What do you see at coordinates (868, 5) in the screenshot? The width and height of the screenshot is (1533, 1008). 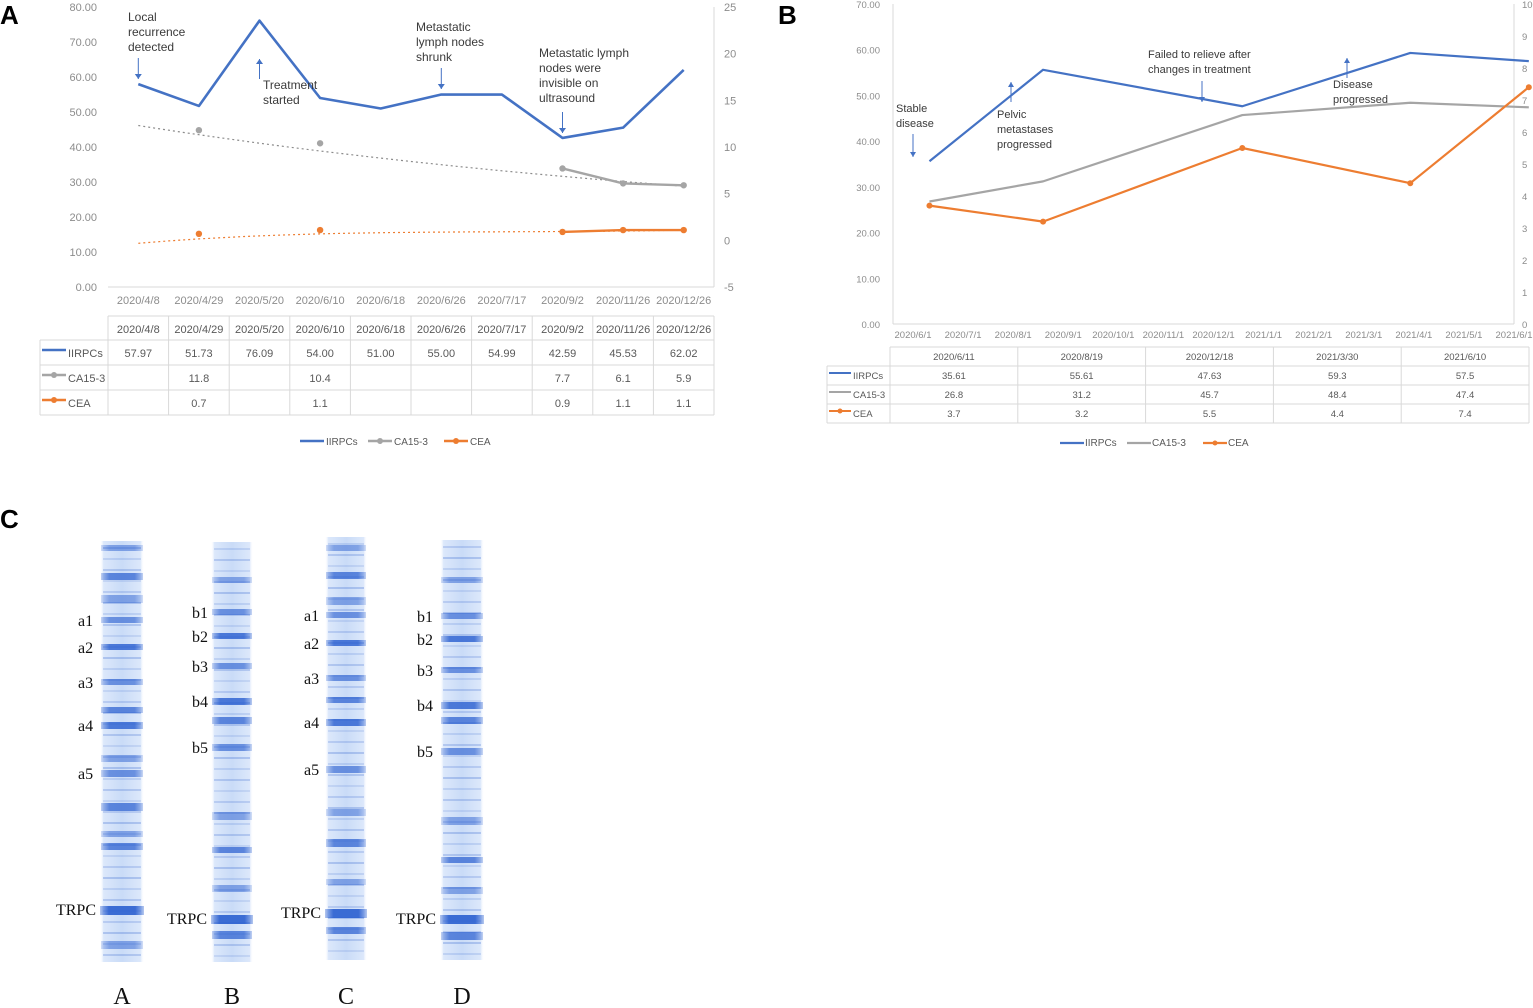 I see `left-tick-label: 70.00` at bounding box center [868, 5].